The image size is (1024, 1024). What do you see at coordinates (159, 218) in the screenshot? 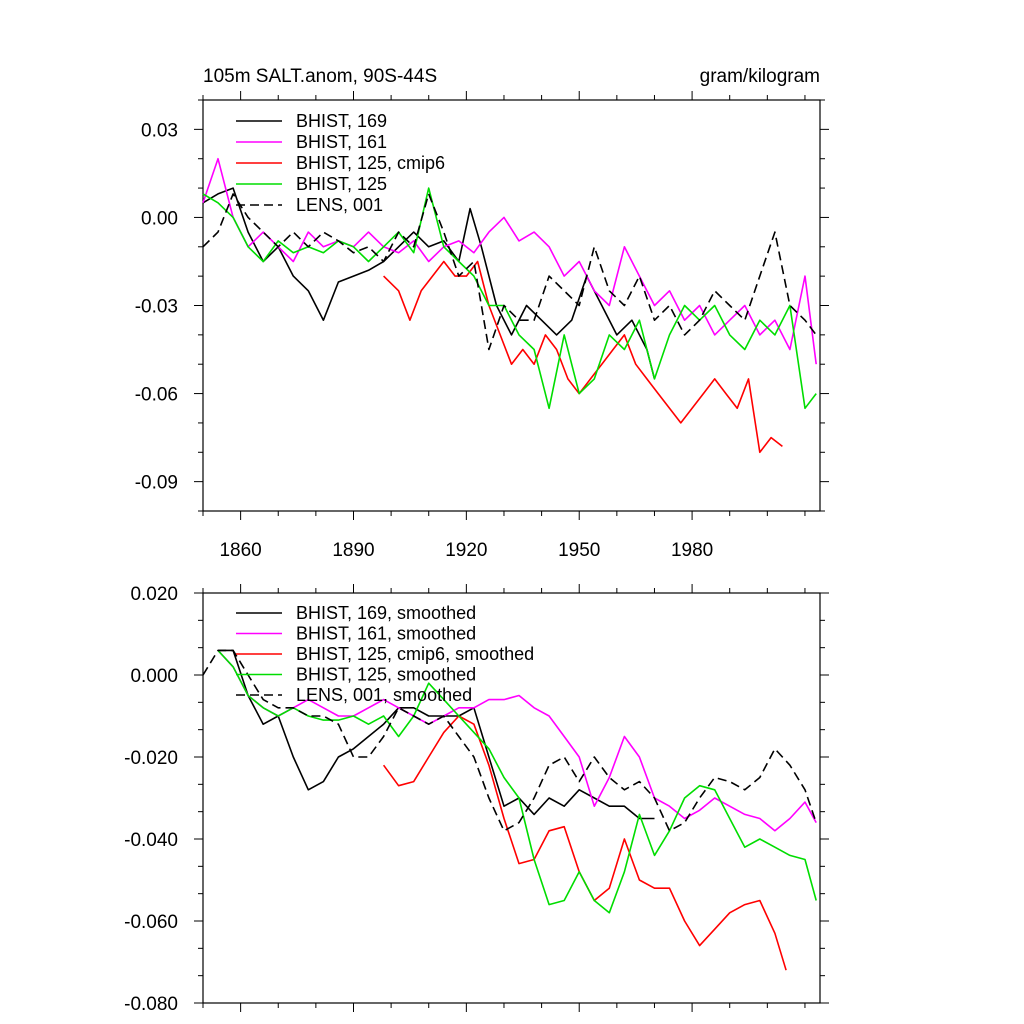
I see `y-tick-label: 0.00` at bounding box center [159, 218].